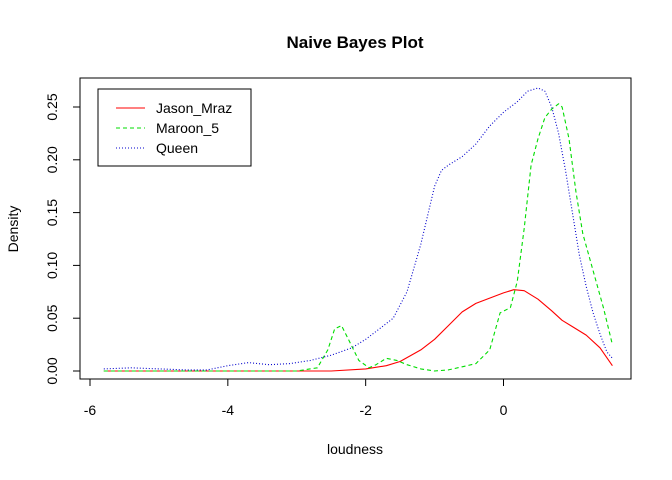 The image size is (672, 480). What do you see at coordinates (355, 449) in the screenshot?
I see `x-axis-label: loudness` at bounding box center [355, 449].